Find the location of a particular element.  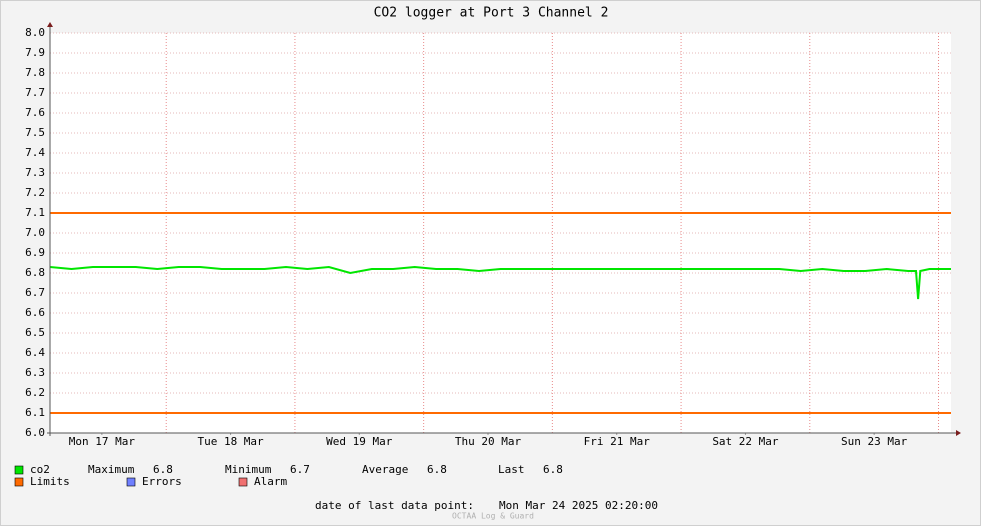

stat-label: Last is located at coordinates (511, 469).